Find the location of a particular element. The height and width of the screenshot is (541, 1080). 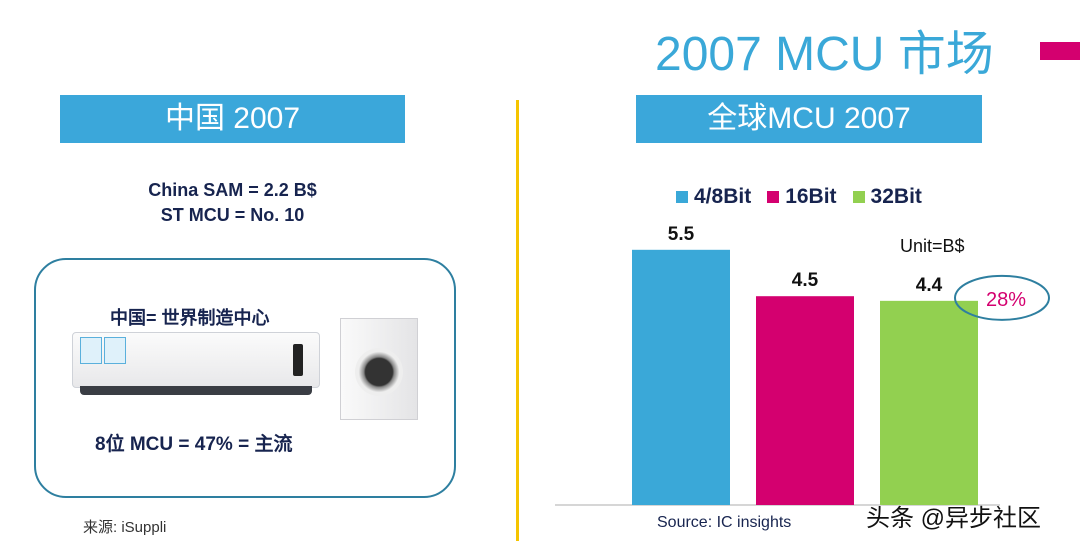

divider is located at coordinates (517, 320).